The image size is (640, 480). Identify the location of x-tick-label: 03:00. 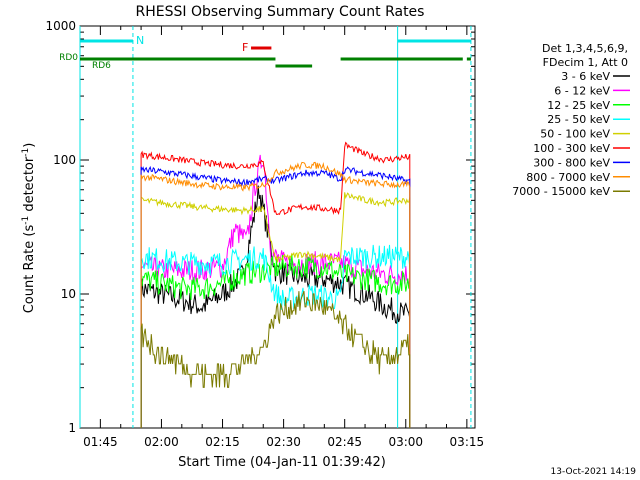
(405, 442).